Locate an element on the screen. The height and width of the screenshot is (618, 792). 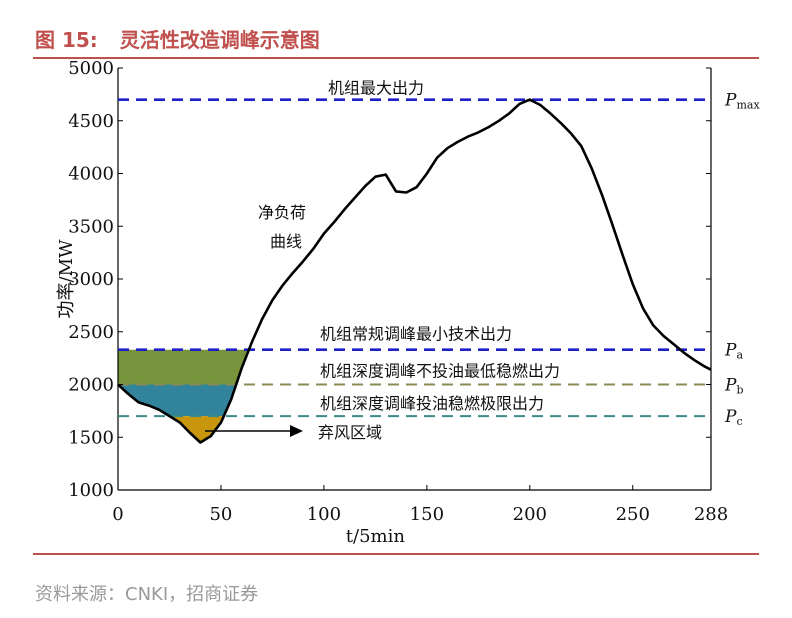
p-subscript-b: b is located at coordinates (739, 390).